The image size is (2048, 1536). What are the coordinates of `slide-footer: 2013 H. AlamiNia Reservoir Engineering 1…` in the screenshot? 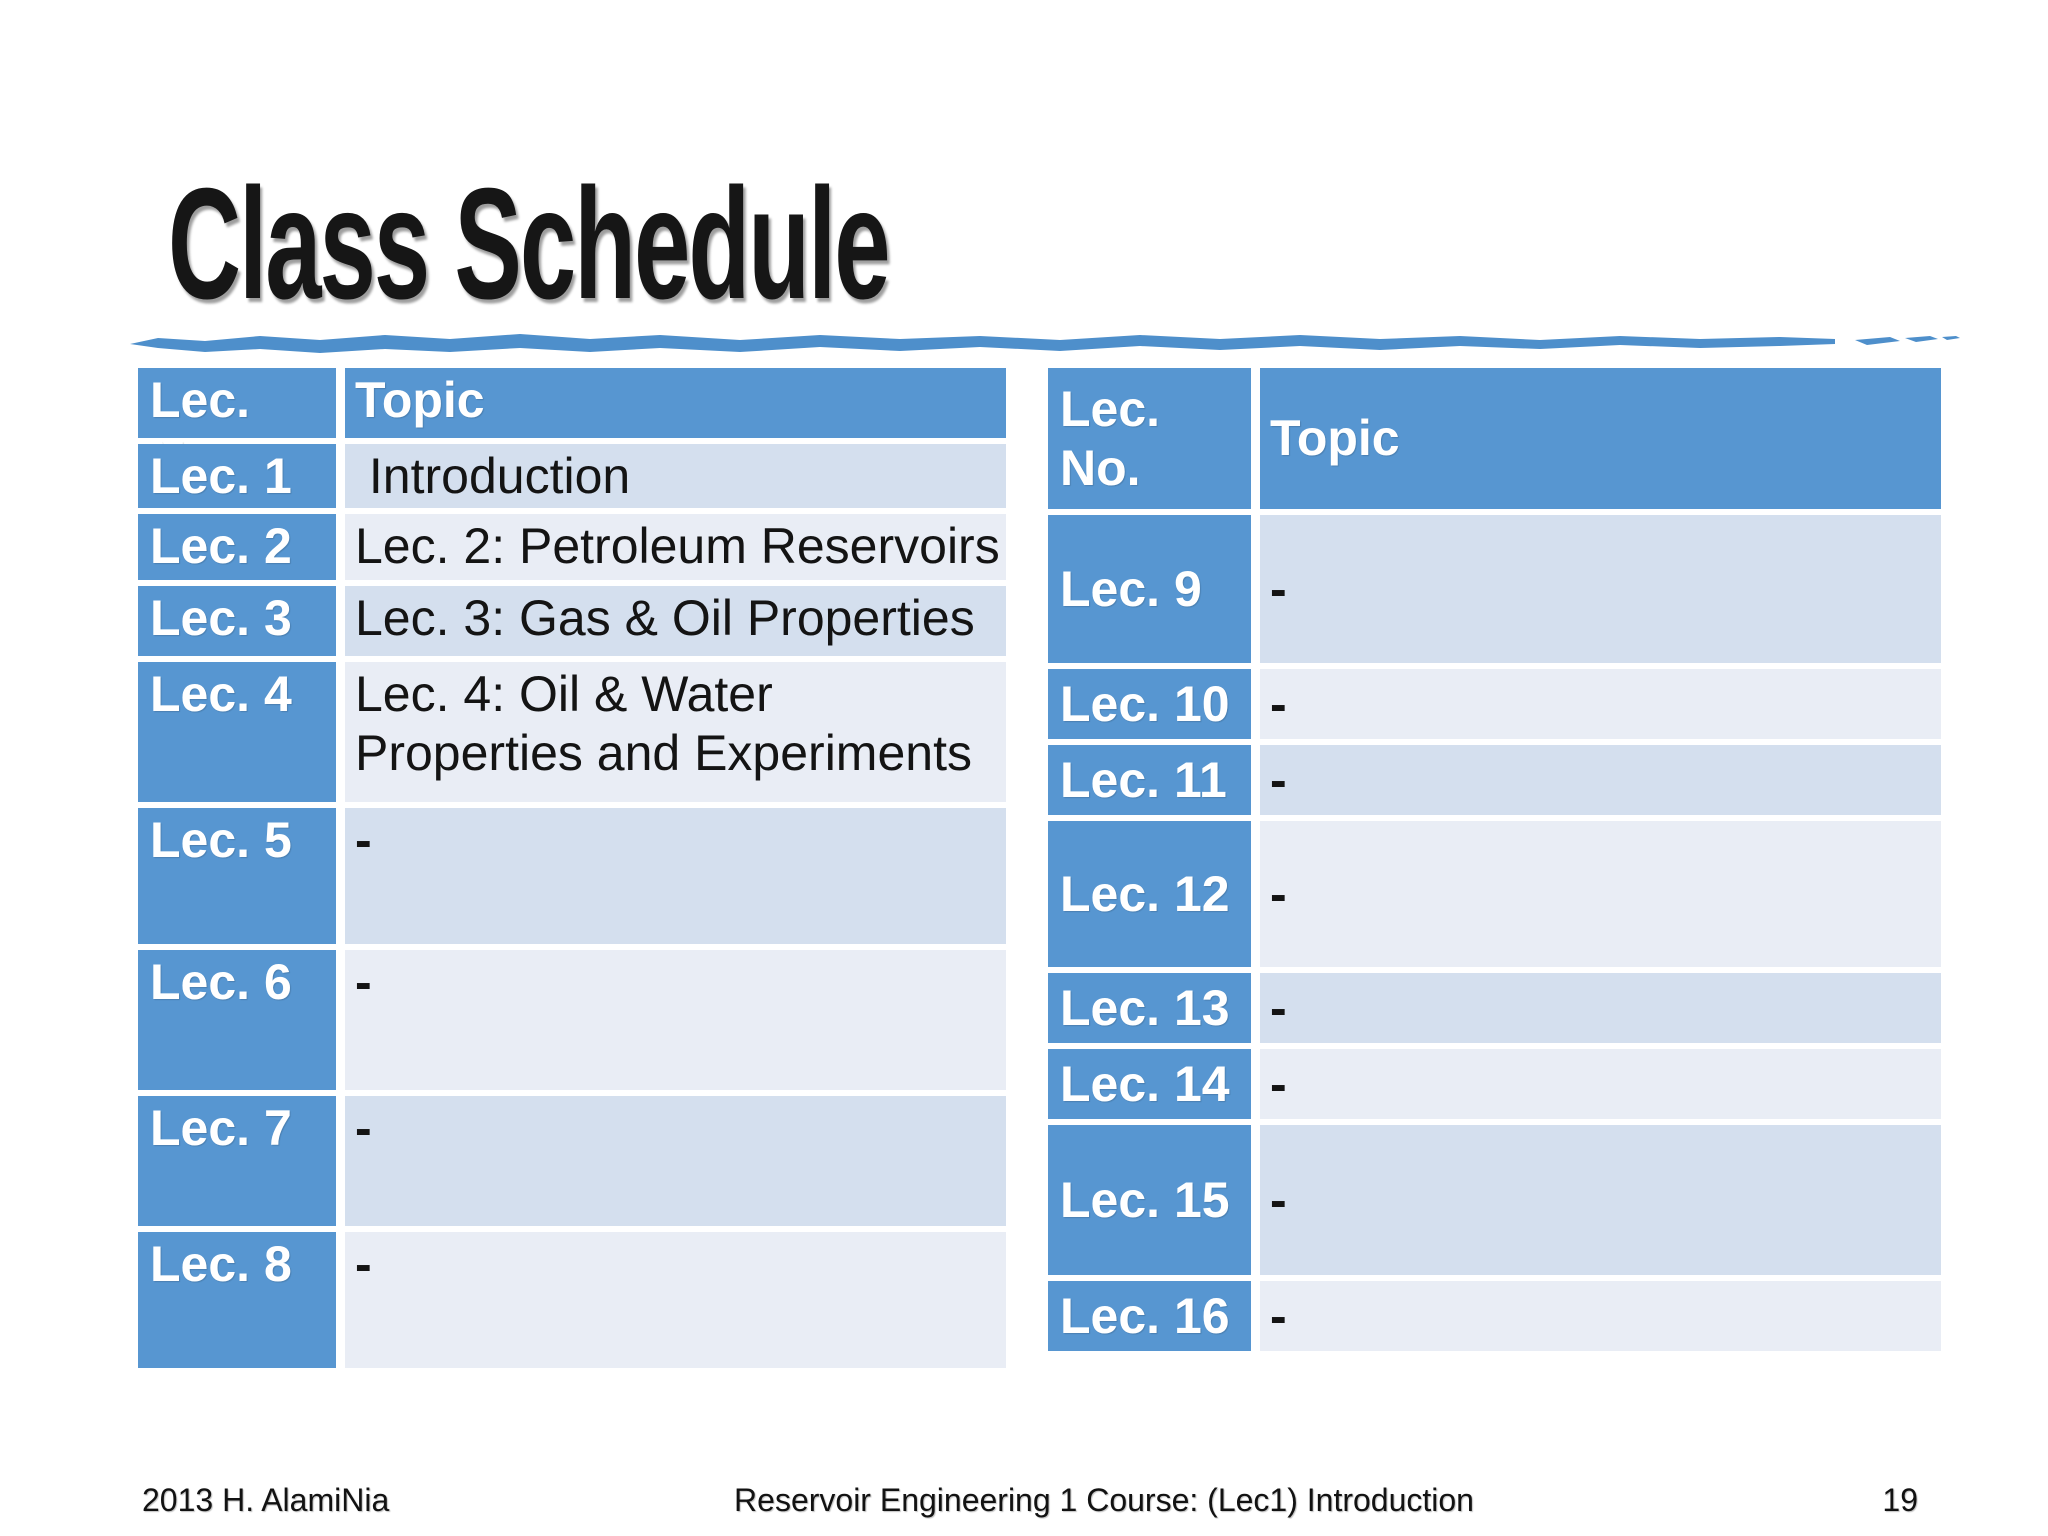 It's located at (1024, 1505).